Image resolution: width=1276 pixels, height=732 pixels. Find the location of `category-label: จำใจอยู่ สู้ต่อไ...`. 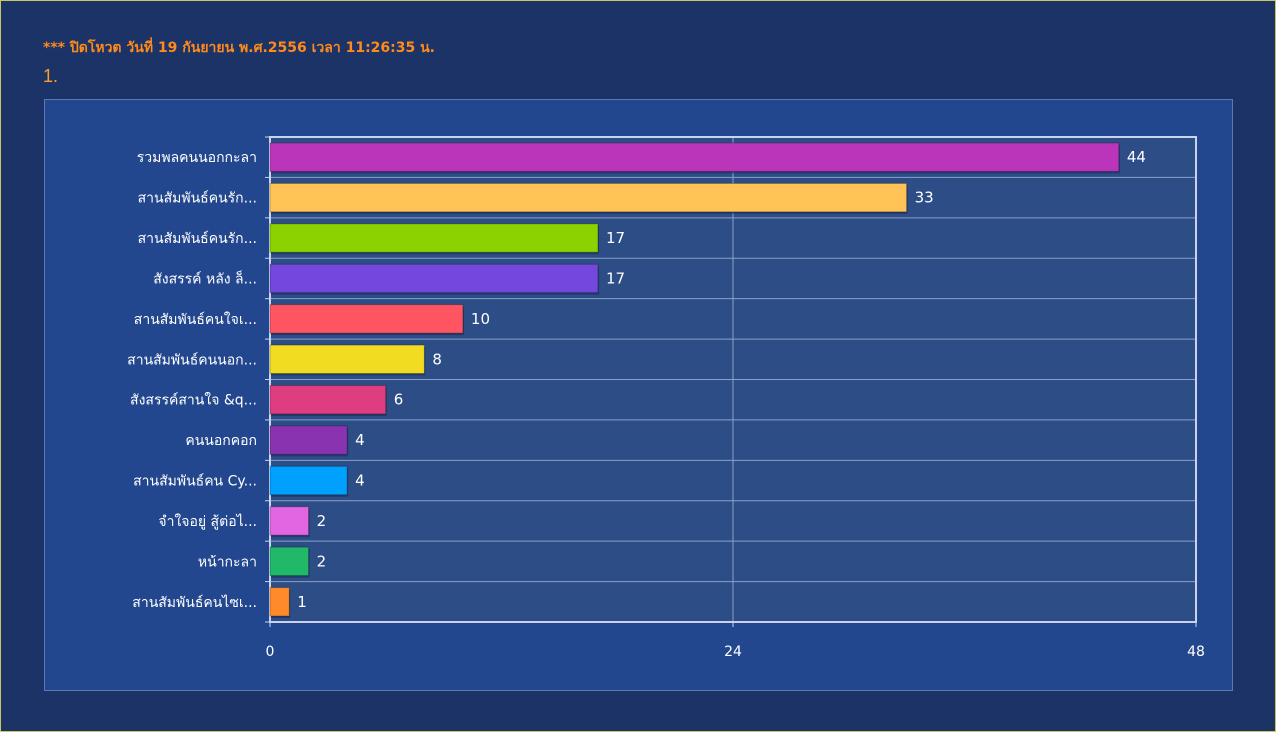

category-label: จำใจอยู่ สู้ต่อไ... is located at coordinates (207, 521).